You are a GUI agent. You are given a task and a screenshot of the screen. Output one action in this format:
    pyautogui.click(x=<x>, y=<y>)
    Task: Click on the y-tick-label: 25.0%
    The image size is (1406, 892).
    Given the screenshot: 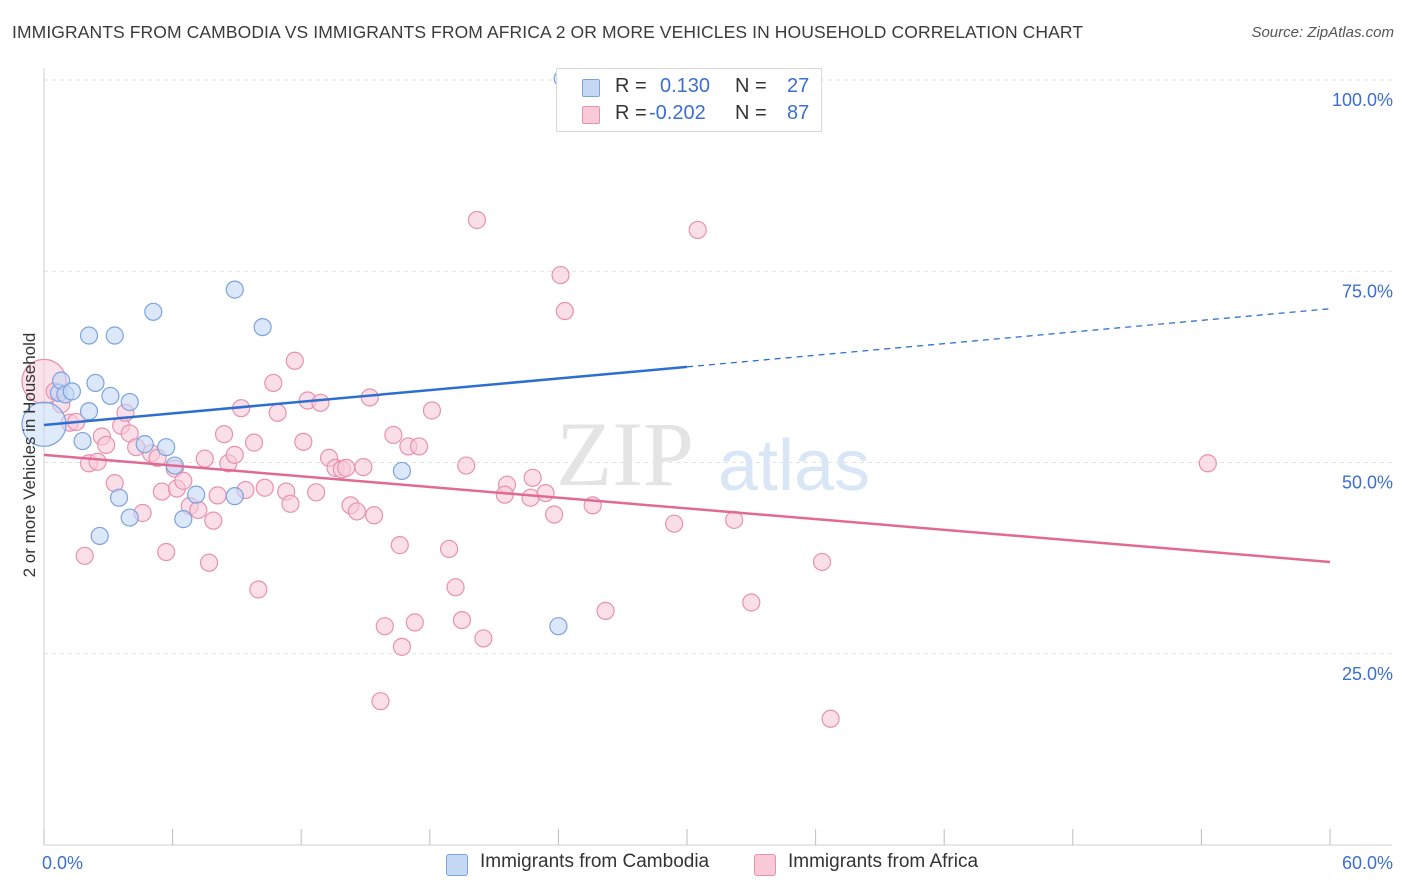 What is the action you would take?
    pyautogui.click(x=1367, y=674)
    